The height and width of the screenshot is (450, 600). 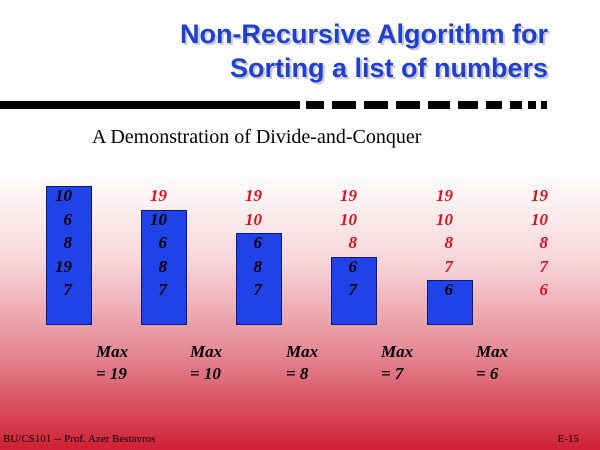 I want to click on max-label: Max = 8, so click(x=302, y=363).